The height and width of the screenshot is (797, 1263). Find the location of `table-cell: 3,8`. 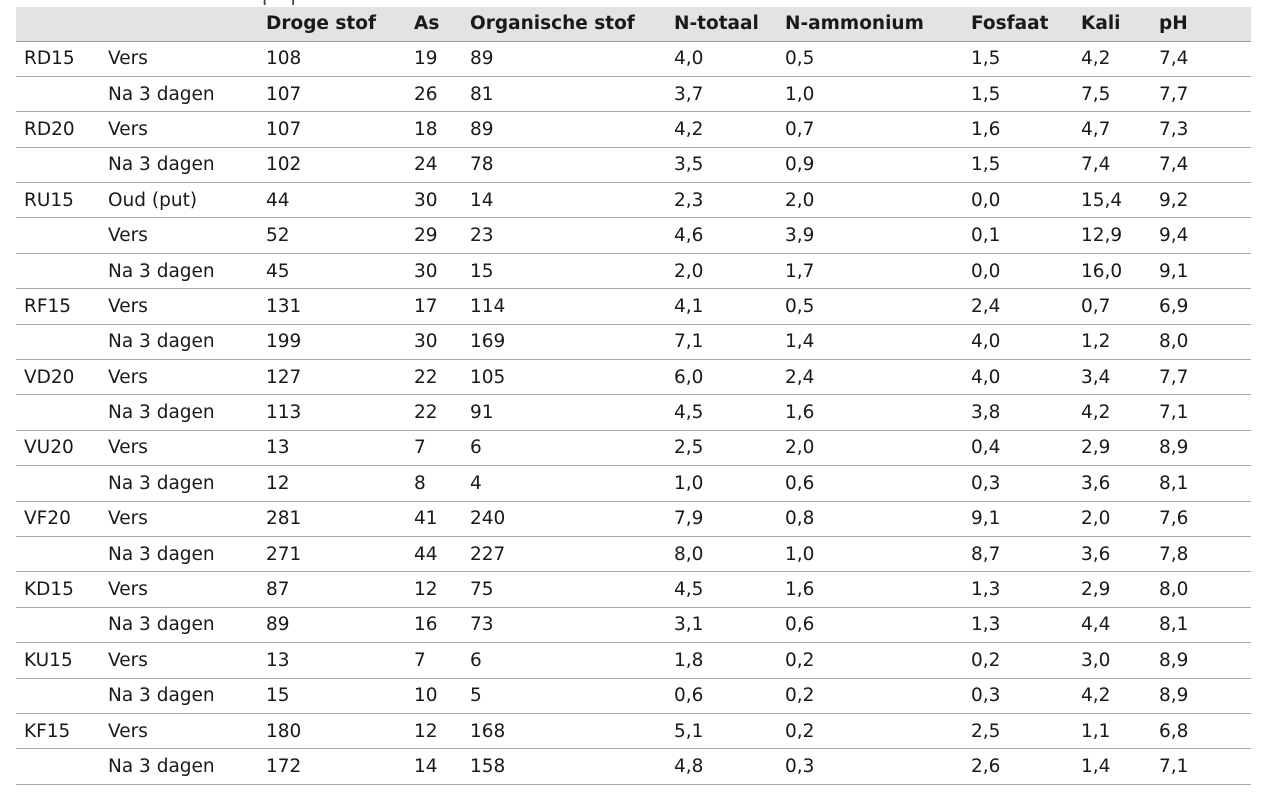

table-cell: 3,8 is located at coordinates (1018, 412).